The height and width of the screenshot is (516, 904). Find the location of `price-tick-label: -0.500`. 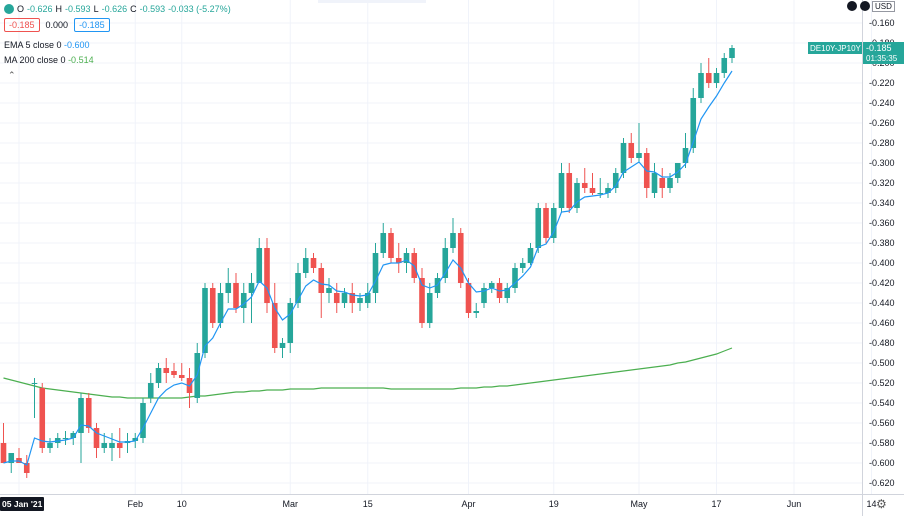

price-tick-label: -0.500 is located at coordinates (882, 363).